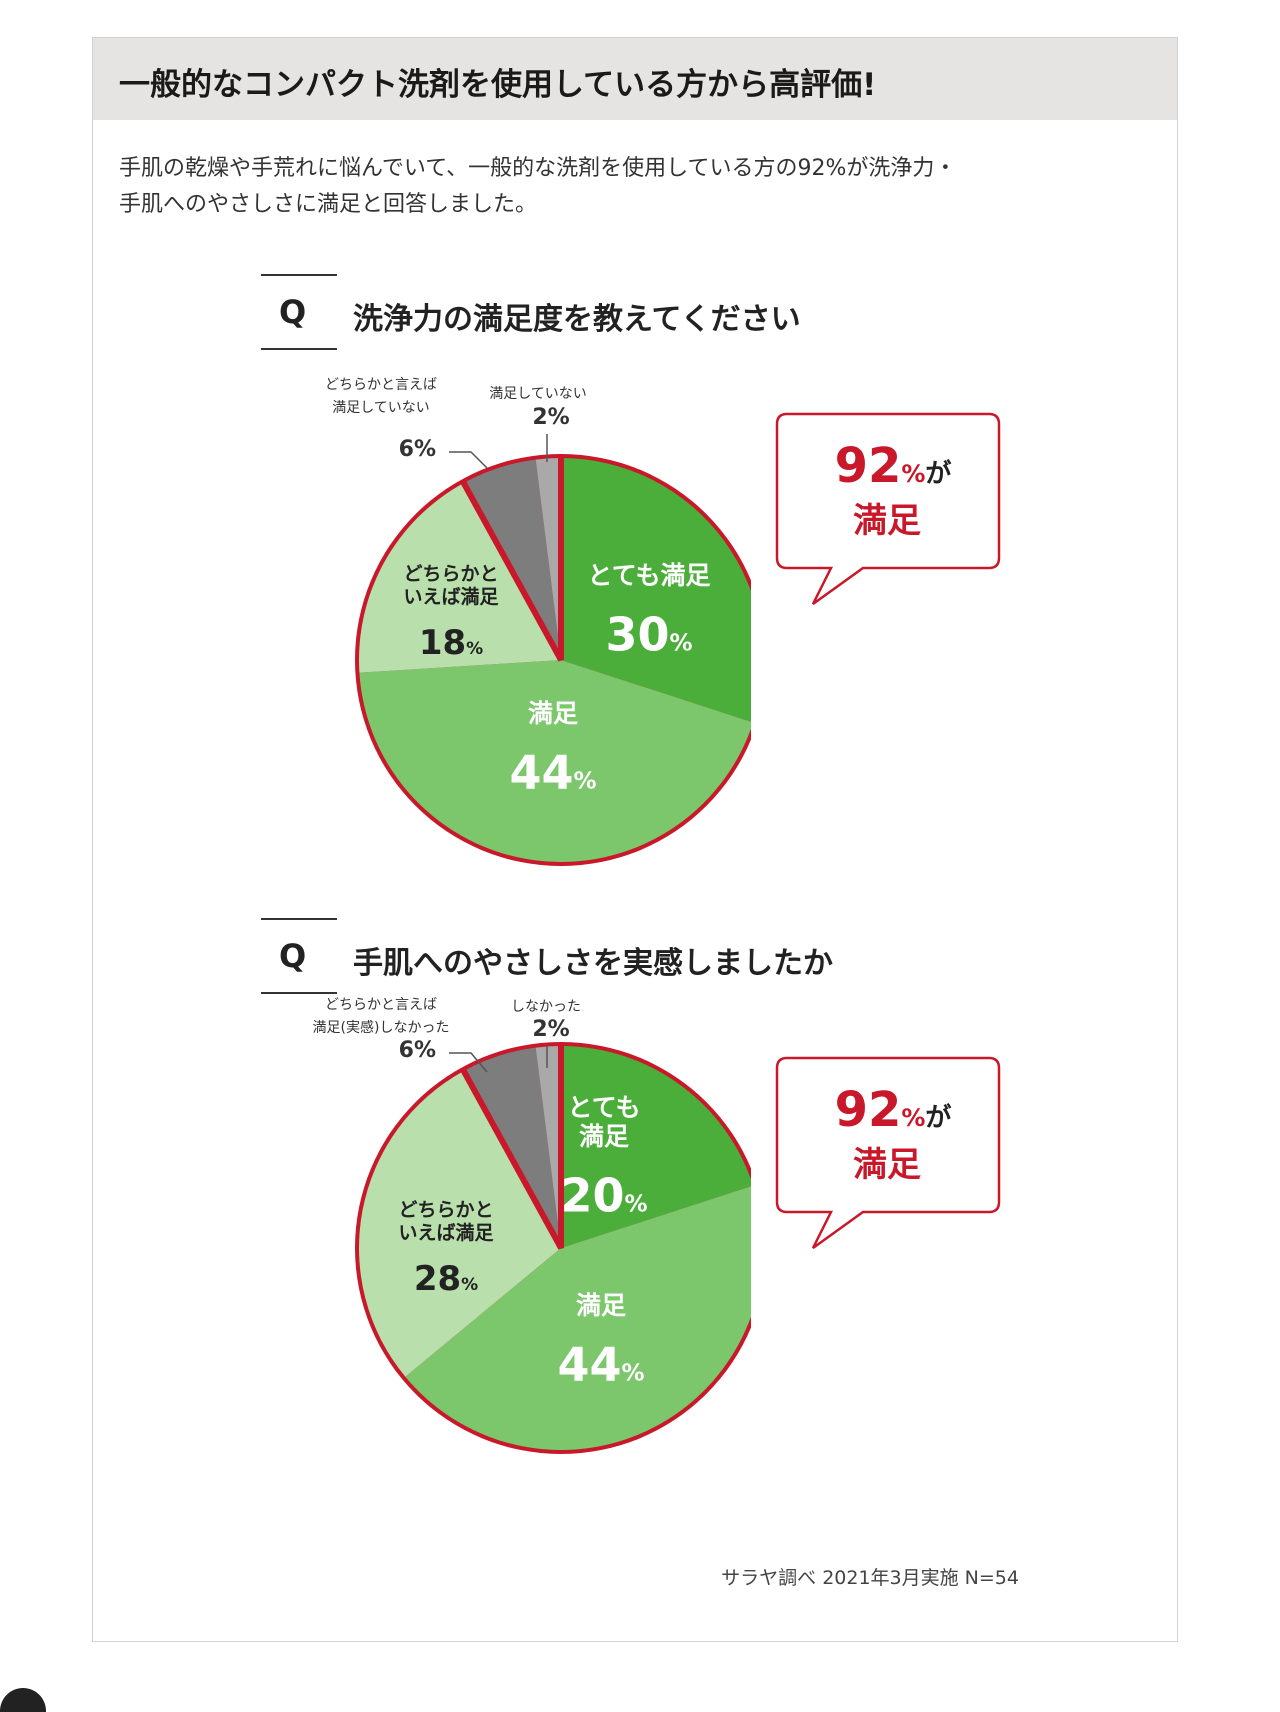  I want to click on card-title: 一般的なコンパクト洗剤を使用している方から高評価!, so click(498, 85).